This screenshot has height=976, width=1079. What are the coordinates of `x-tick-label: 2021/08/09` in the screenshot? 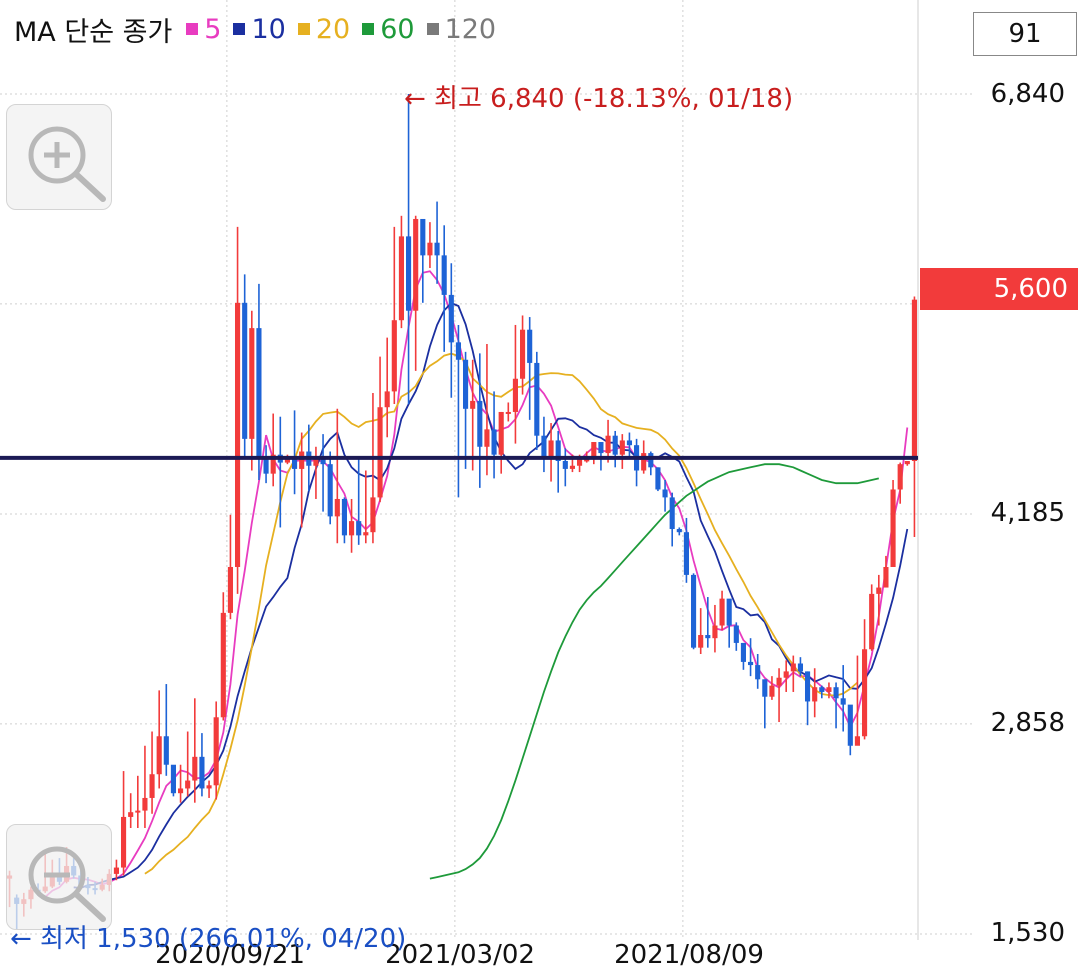 It's located at (689, 955).